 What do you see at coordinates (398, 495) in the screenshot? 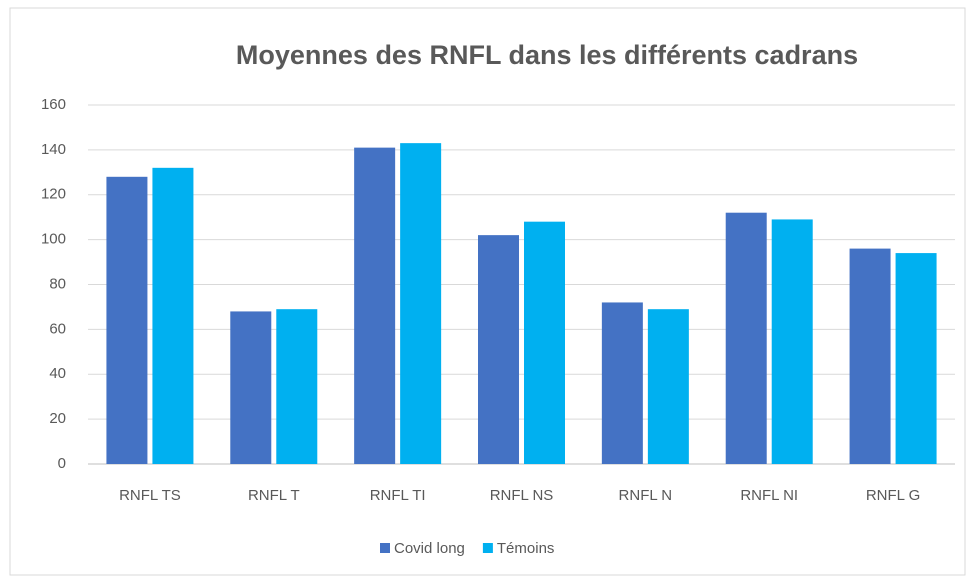
I see `x-tick-label: RNFL TI` at bounding box center [398, 495].